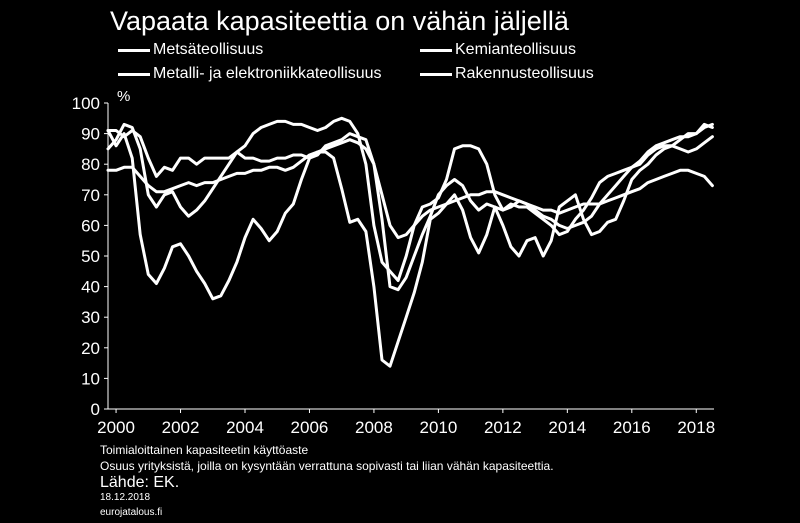 The image size is (800, 523). I want to click on x-tick-label: 2006, so click(310, 427).